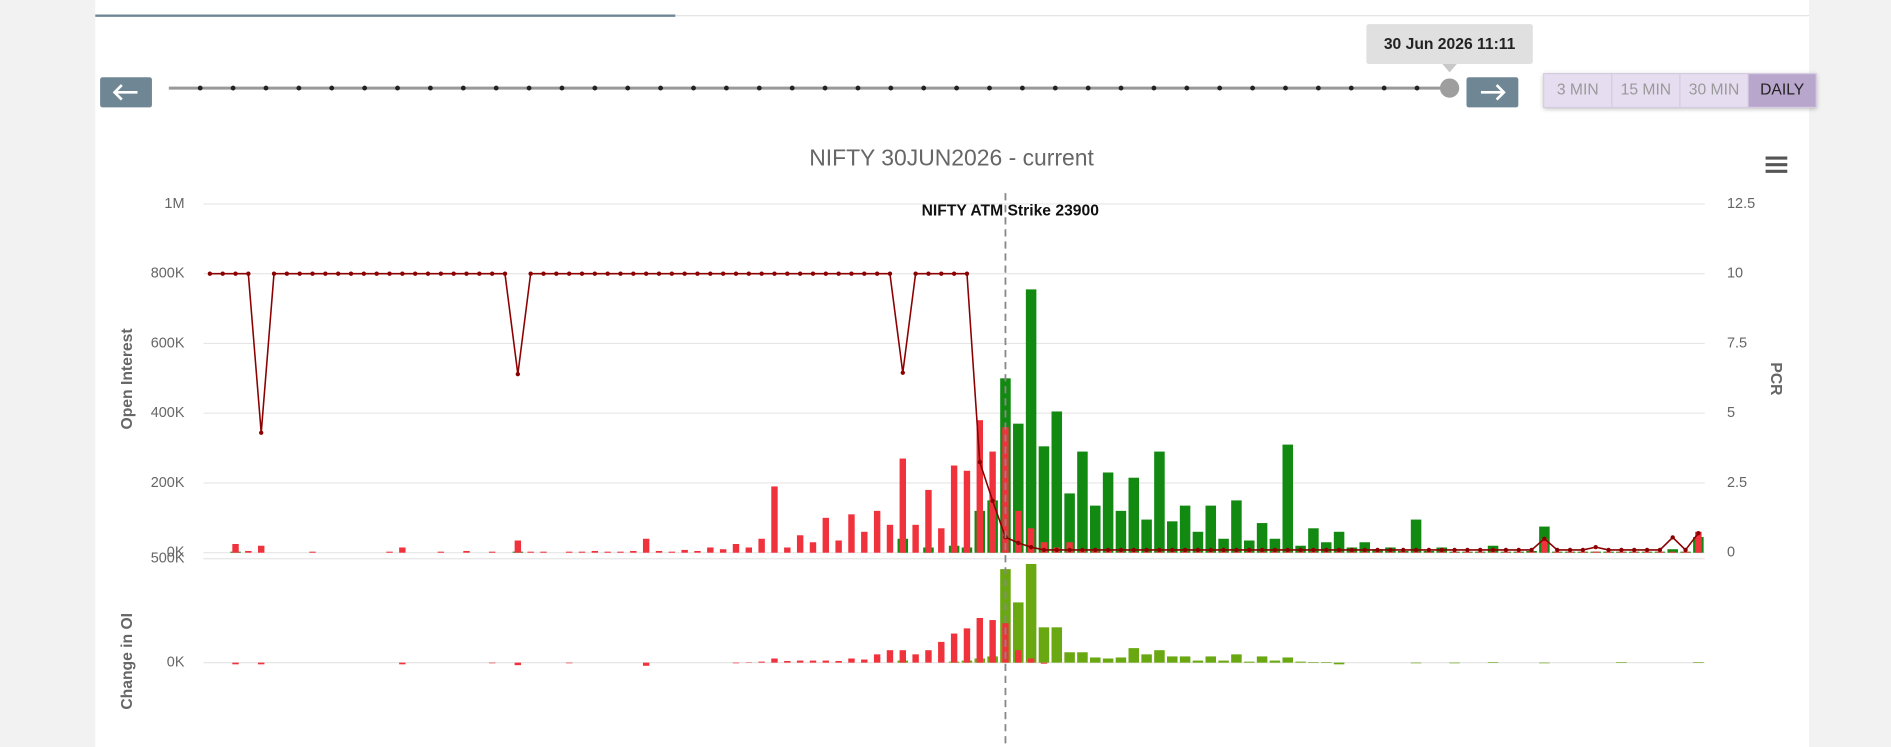  Describe the element at coordinates (1449, 88) in the screenshot. I see `slider-thumb` at that location.